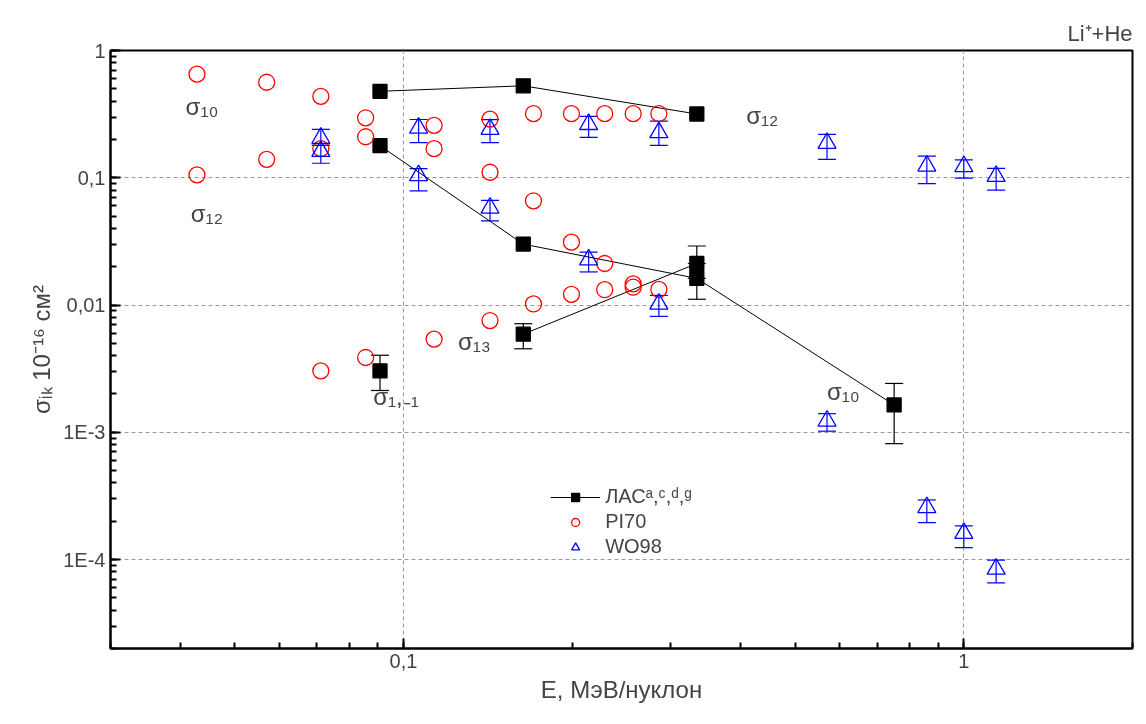 The height and width of the screenshot is (724, 1146). Describe the element at coordinates (1100, 33) in the screenshot. I see `chart-title: Li⁺+He` at that location.